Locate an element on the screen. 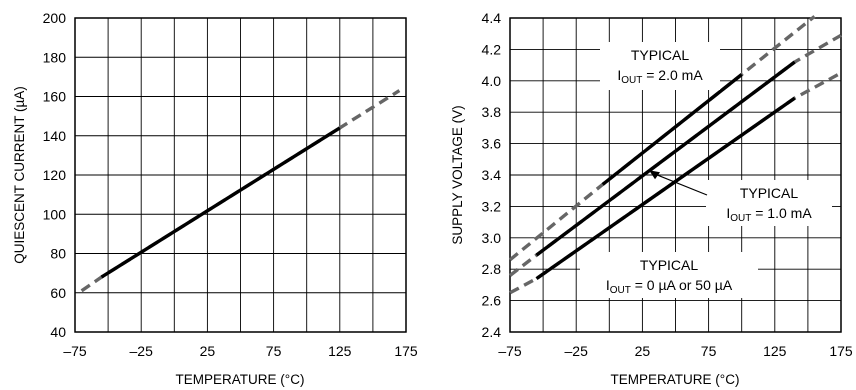 Image resolution: width=856 pixels, height=390 pixels. y-tick-label: 3.6 is located at coordinates (492, 144).